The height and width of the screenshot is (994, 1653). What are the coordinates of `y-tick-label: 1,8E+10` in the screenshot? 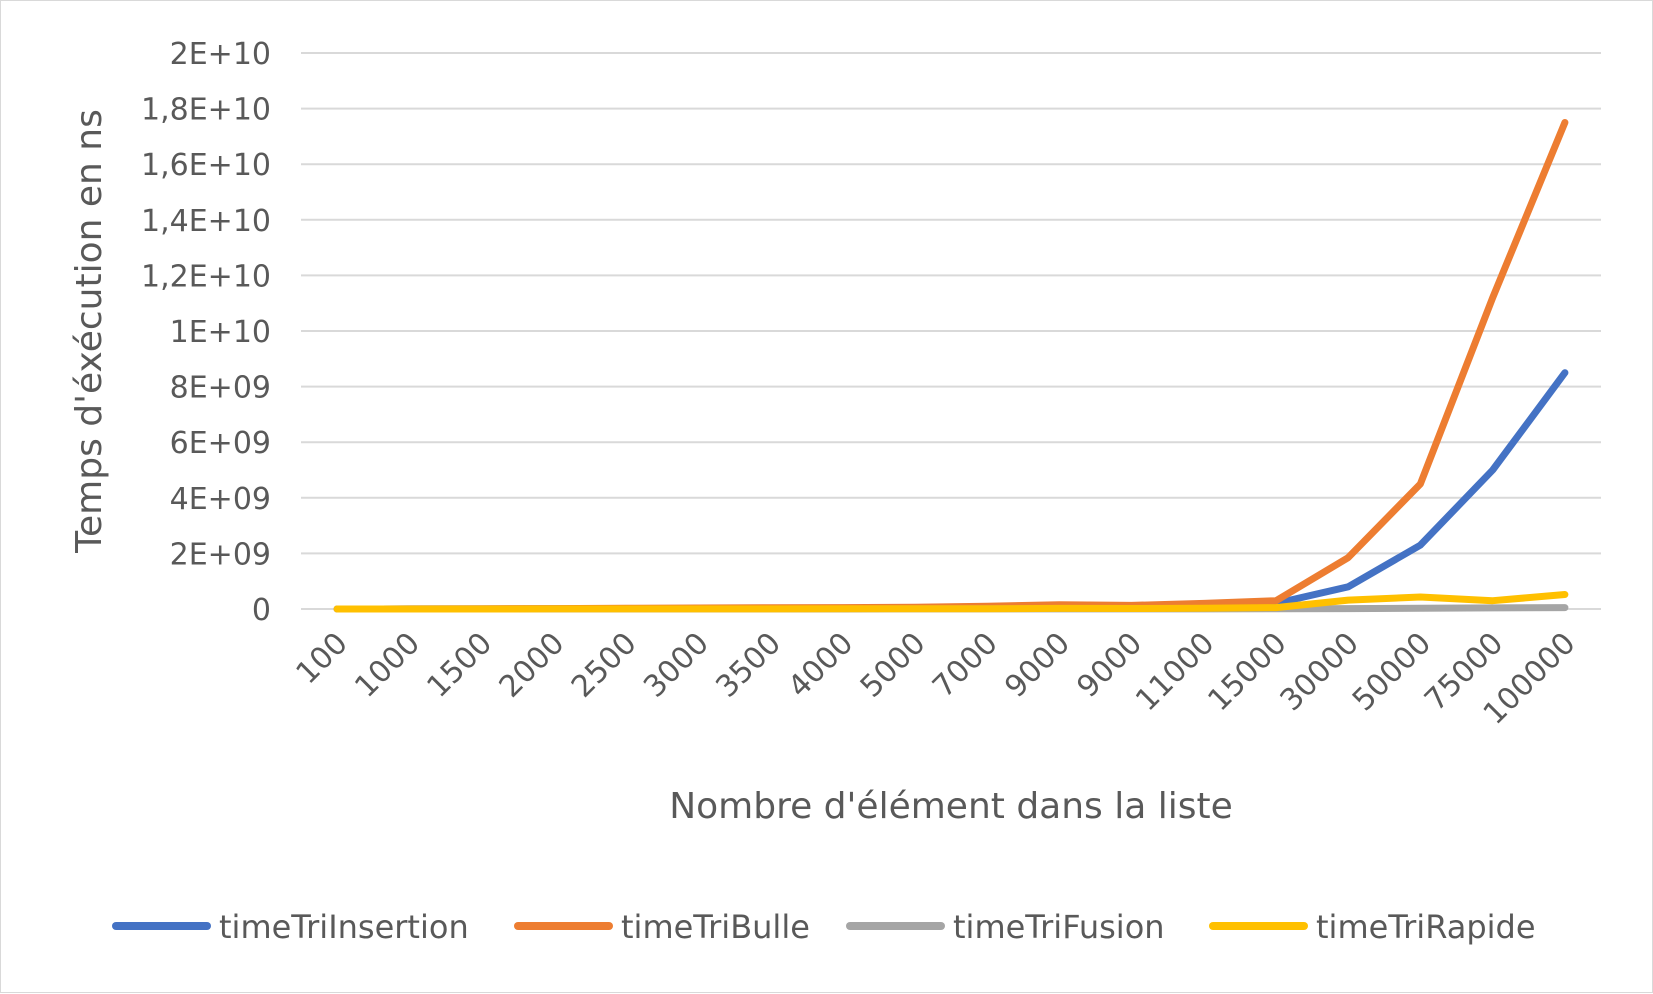 It's located at (206, 110).